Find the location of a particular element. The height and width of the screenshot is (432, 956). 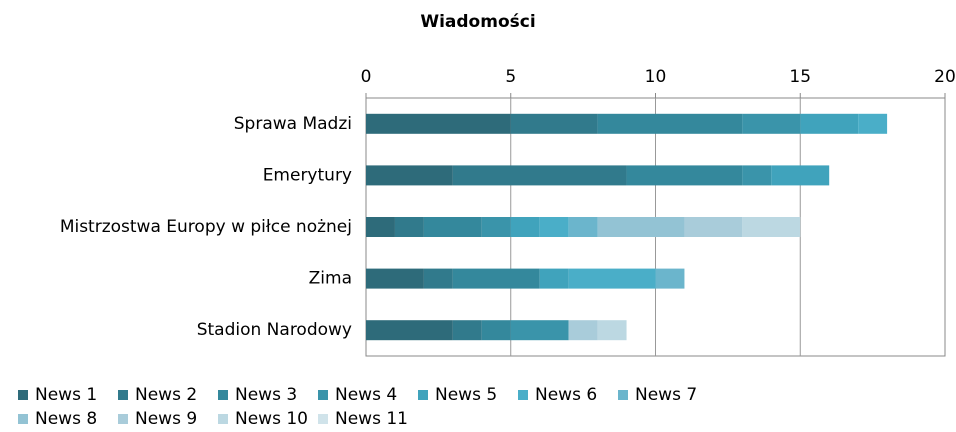

y-tick-label: Stadion Narodowy is located at coordinates (274, 330).